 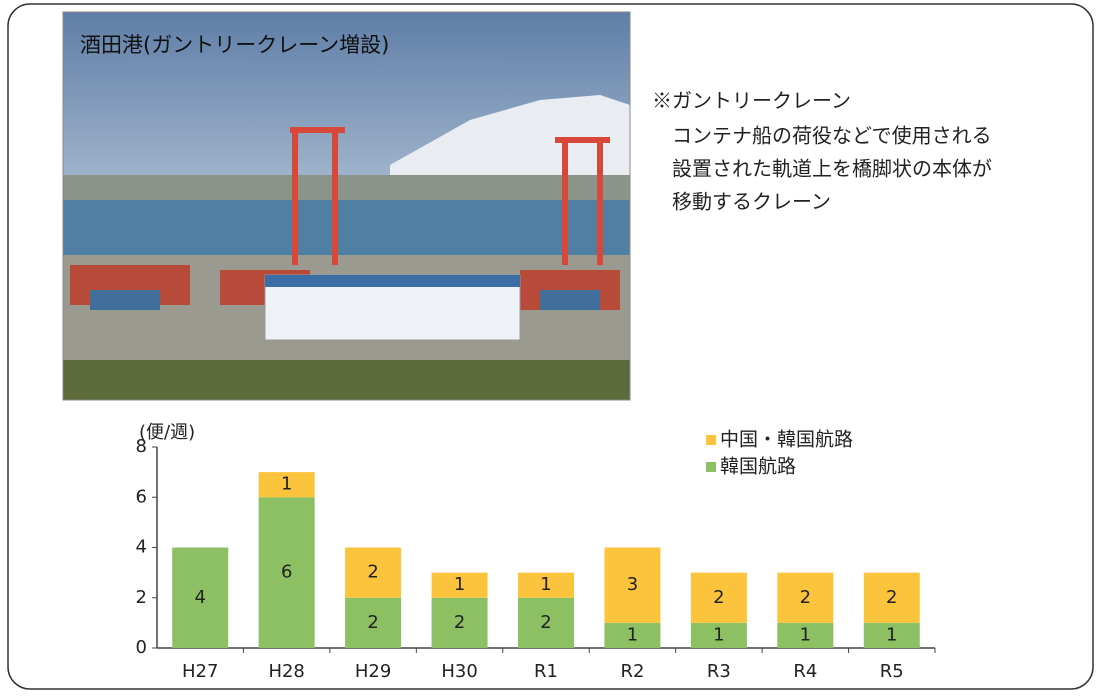 I want to click on y-axis-label: (便/週), so click(x=167, y=432).